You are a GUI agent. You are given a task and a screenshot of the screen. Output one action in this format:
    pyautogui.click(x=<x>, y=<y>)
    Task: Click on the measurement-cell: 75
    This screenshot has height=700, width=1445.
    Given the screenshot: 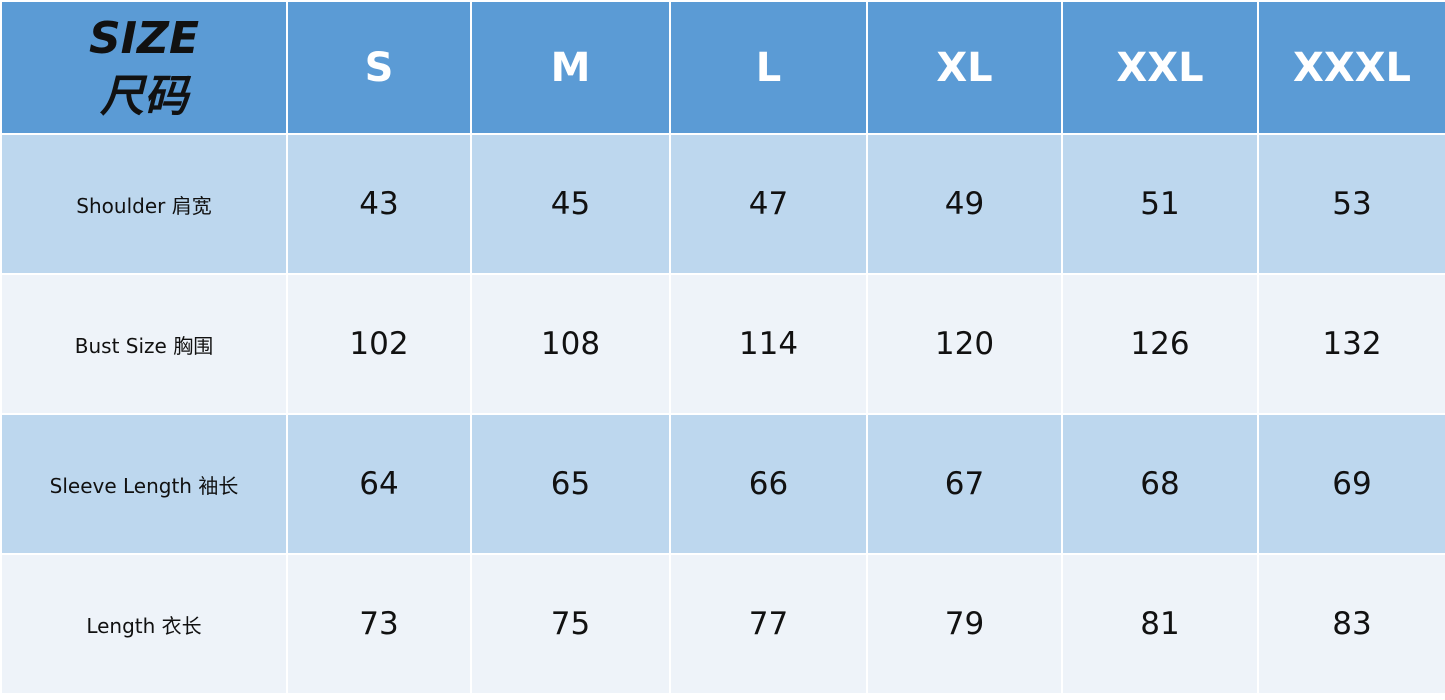 What is the action you would take?
    pyautogui.click(x=570, y=624)
    